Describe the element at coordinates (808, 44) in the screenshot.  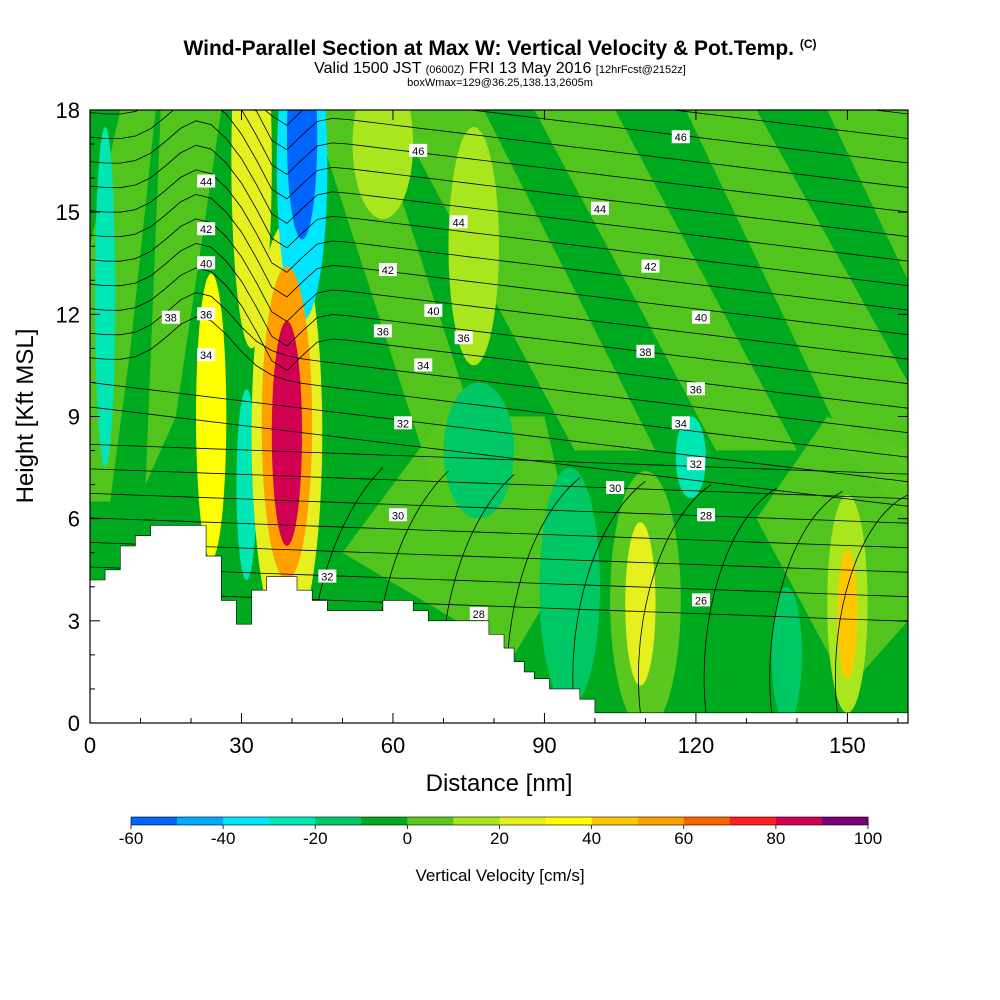
I see `copyright-mark: (C)` at that location.